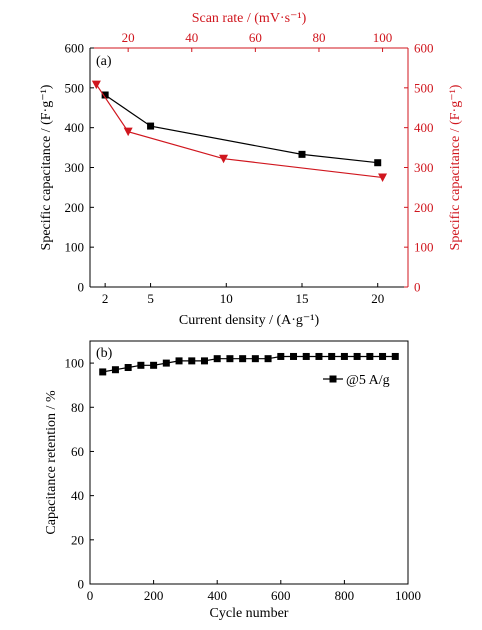  Describe the element at coordinates (408, 595) in the screenshot. I see `x-tick-label: 1000` at that location.